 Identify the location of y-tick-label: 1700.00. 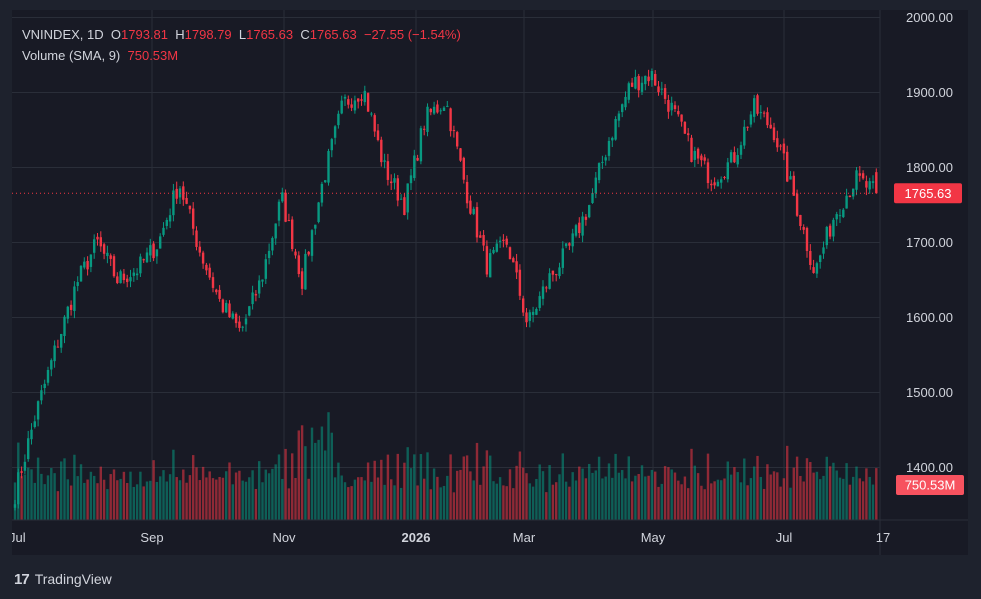
(929, 242).